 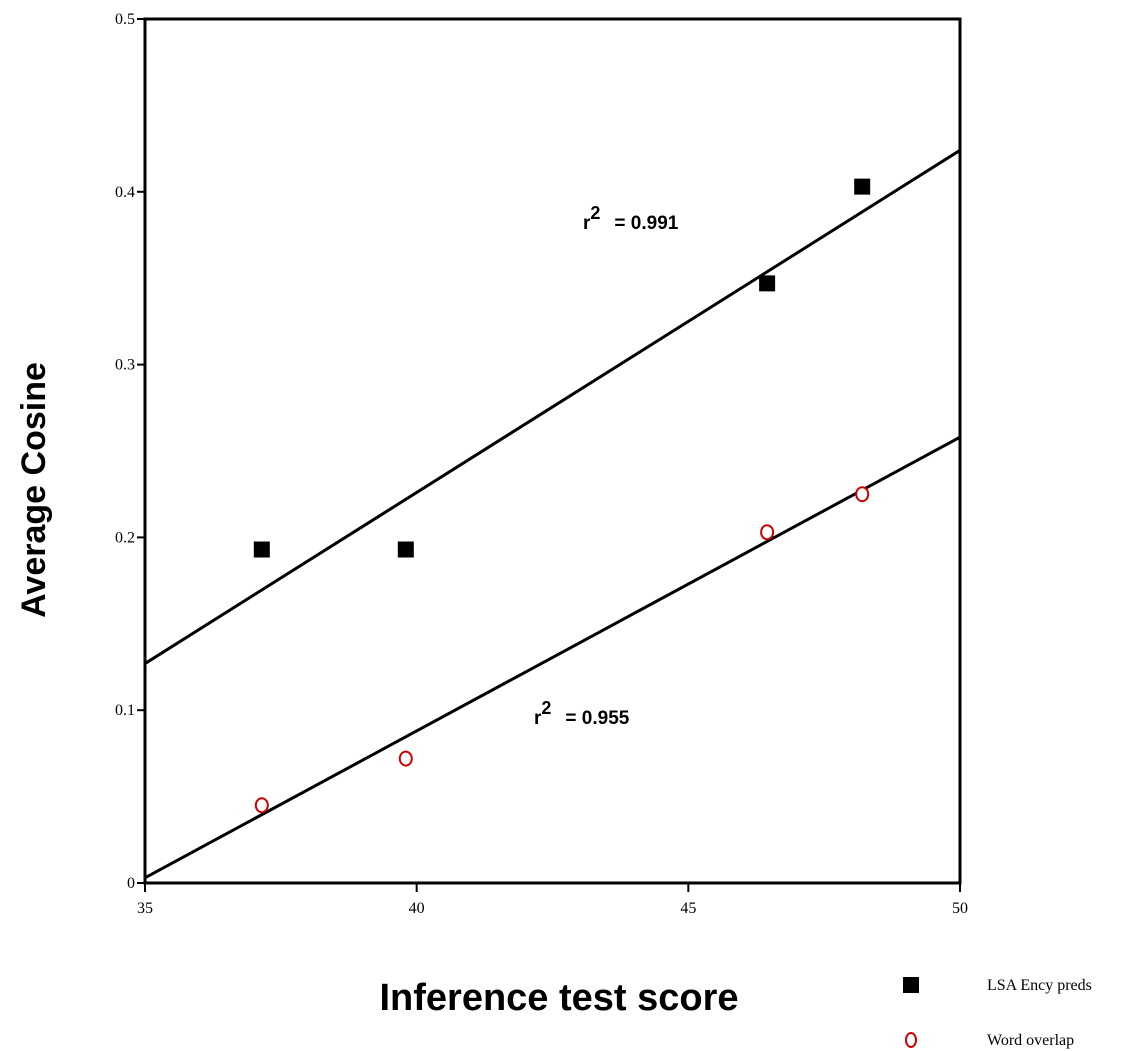 What do you see at coordinates (125, 537) in the screenshot?
I see `y-tick-label: 0.2` at bounding box center [125, 537].